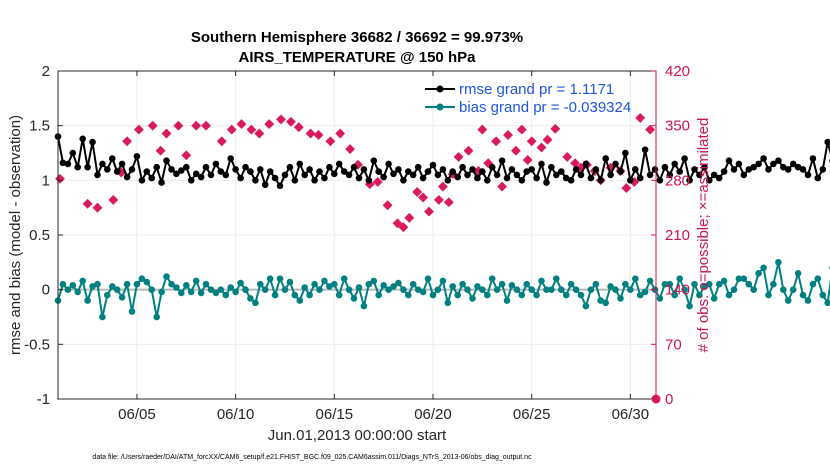 The height and width of the screenshot is (470, 830). Describe the element at coordinates (703, 235) in the screenshot. I see `y-axis-right-label: # of obs: o=possible; ×=assimilated` at that location.